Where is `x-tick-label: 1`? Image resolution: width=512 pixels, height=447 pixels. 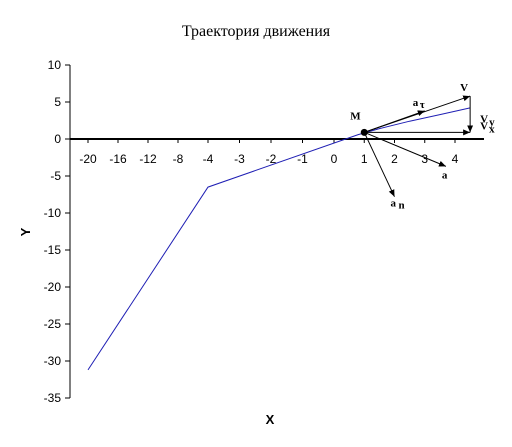
x-tick-label: 1 is located at coordinates (364, 159).